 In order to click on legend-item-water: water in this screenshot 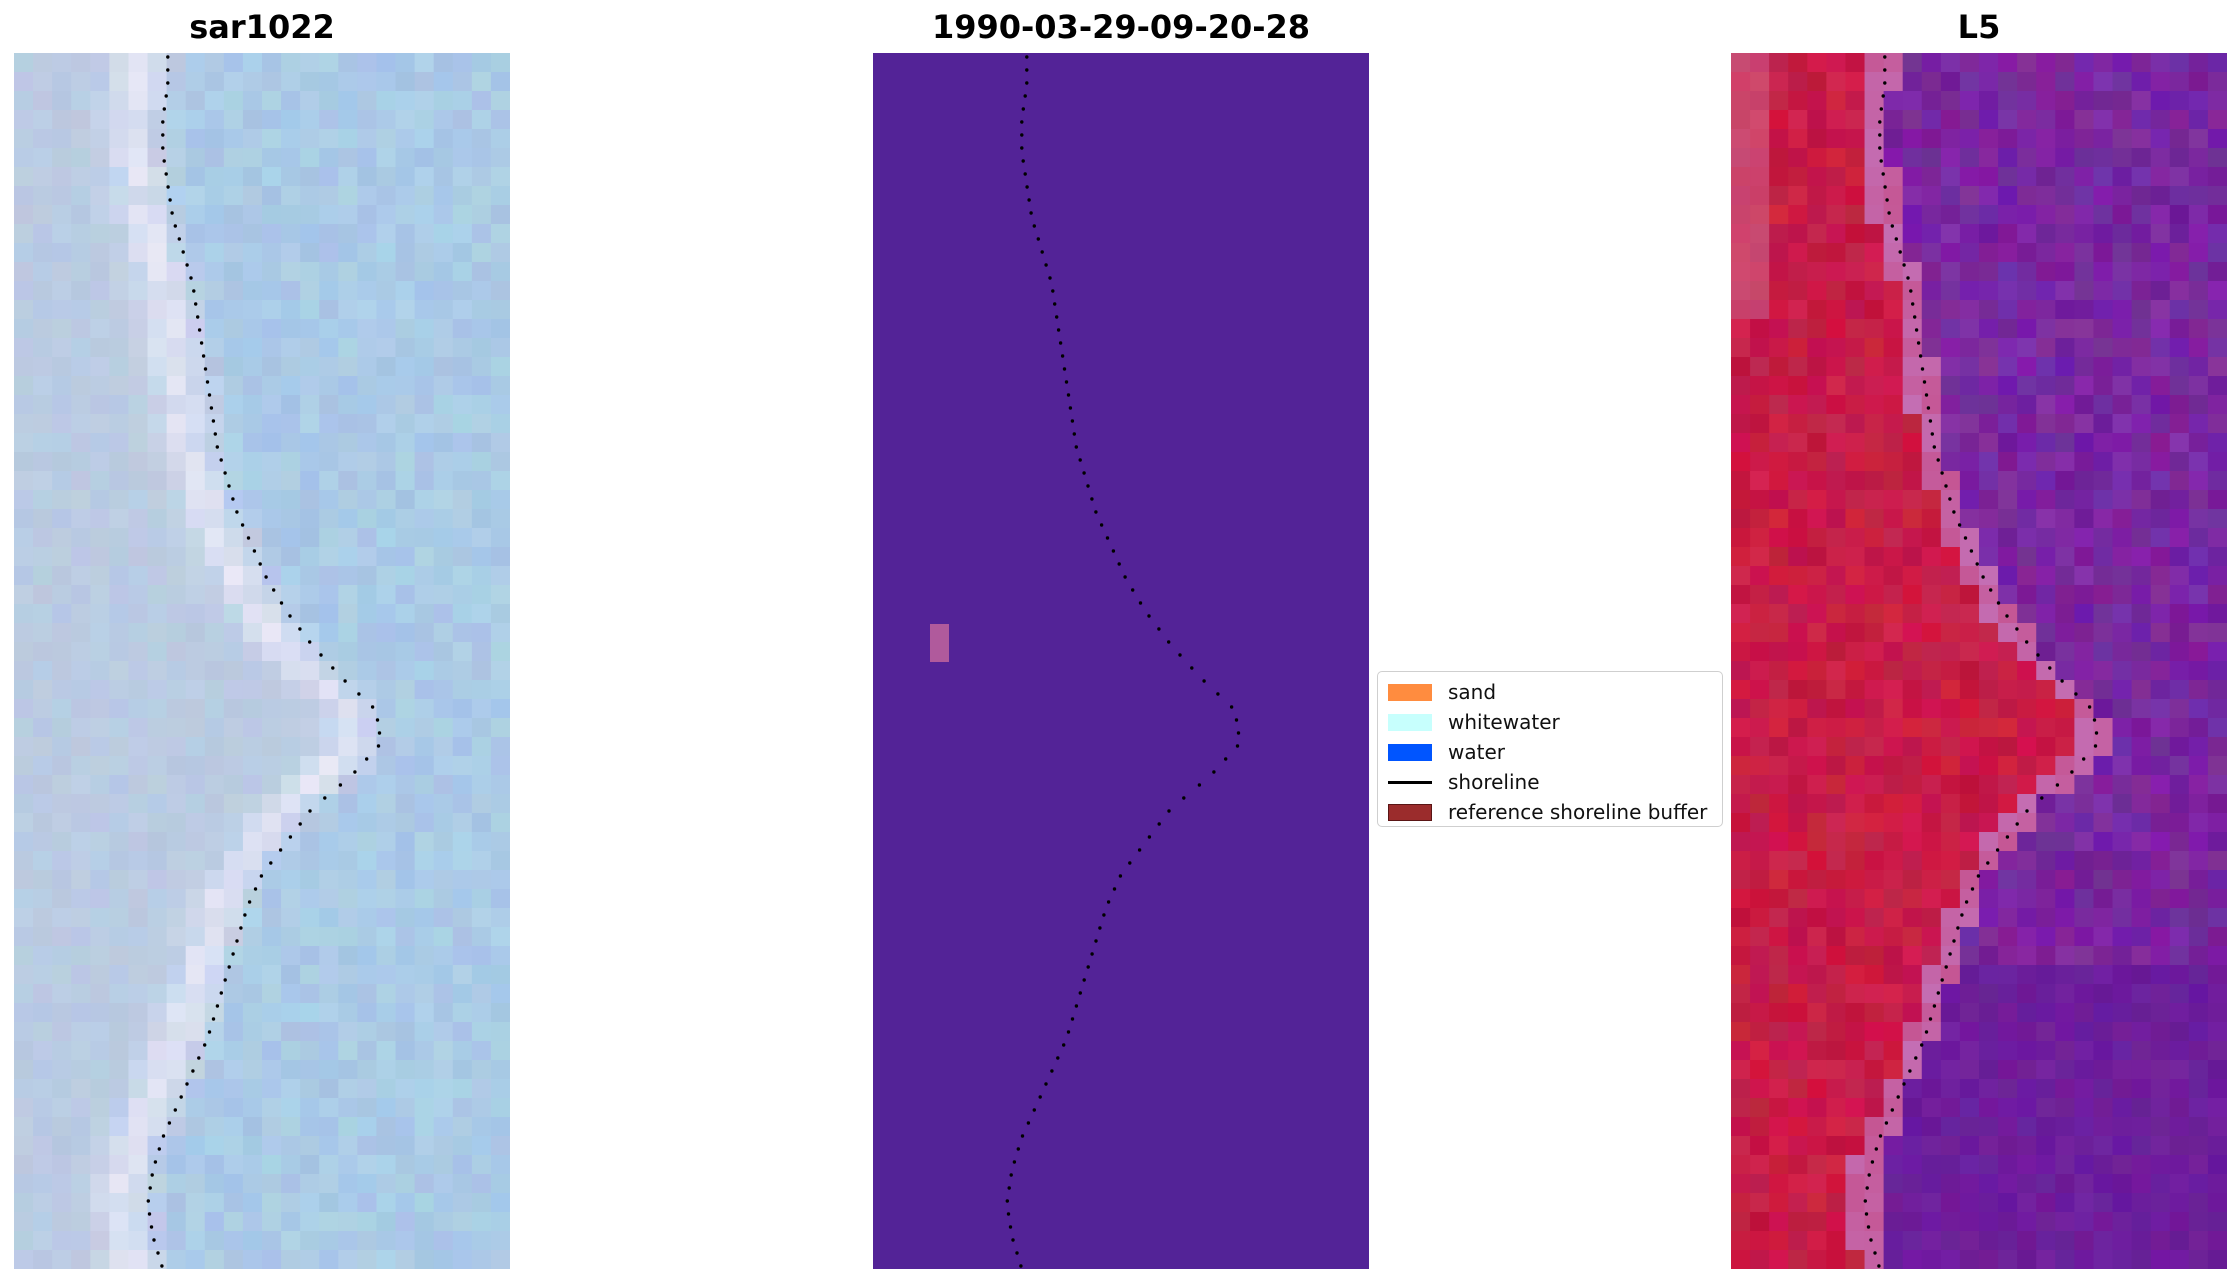, I will do `click(1446, 752)`.